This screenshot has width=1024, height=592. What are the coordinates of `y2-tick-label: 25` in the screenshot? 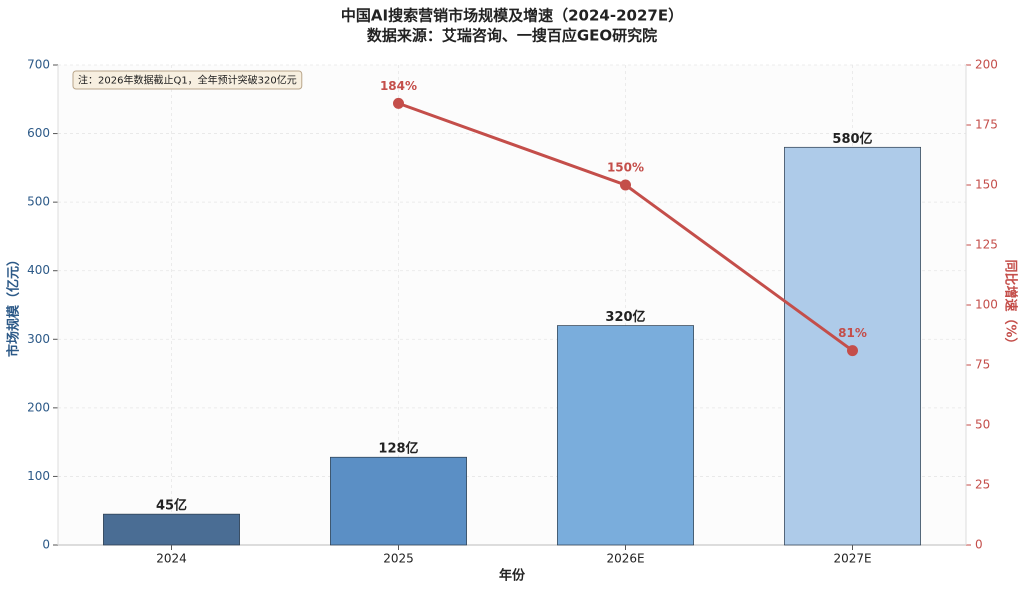 It's located at (982, 485).